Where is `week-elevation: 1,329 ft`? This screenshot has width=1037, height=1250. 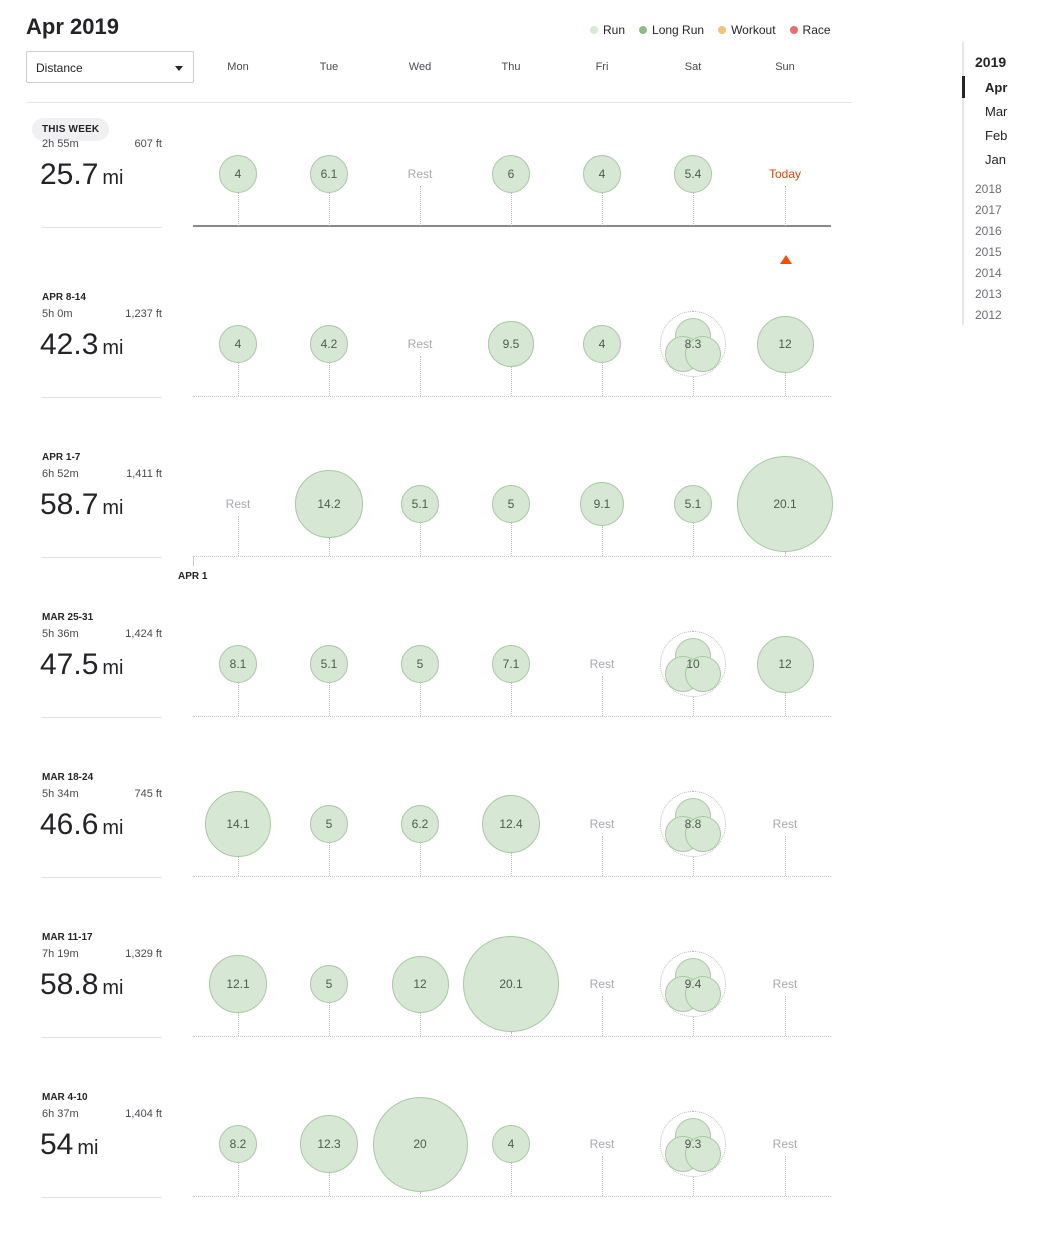 week-elevation: 1,329 ft is located at coordinates (143, 954).